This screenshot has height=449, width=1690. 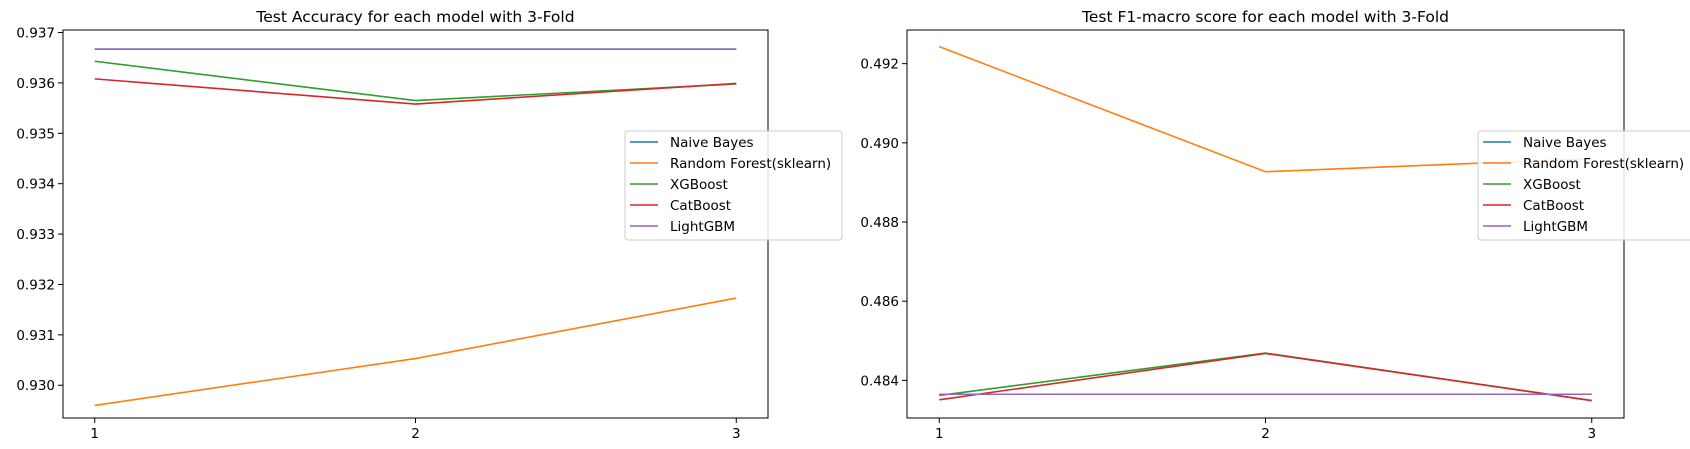 What do you see at coordinates (35, 386) in the screenshot?
I see `y-tick-label: 0.930` at bounding box center [35, 386].